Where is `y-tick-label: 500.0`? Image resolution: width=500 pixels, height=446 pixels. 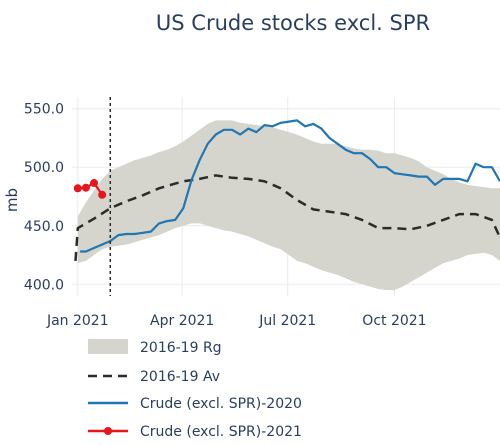 y-tick-label: 500.0 is located at coordinates (44, 168).